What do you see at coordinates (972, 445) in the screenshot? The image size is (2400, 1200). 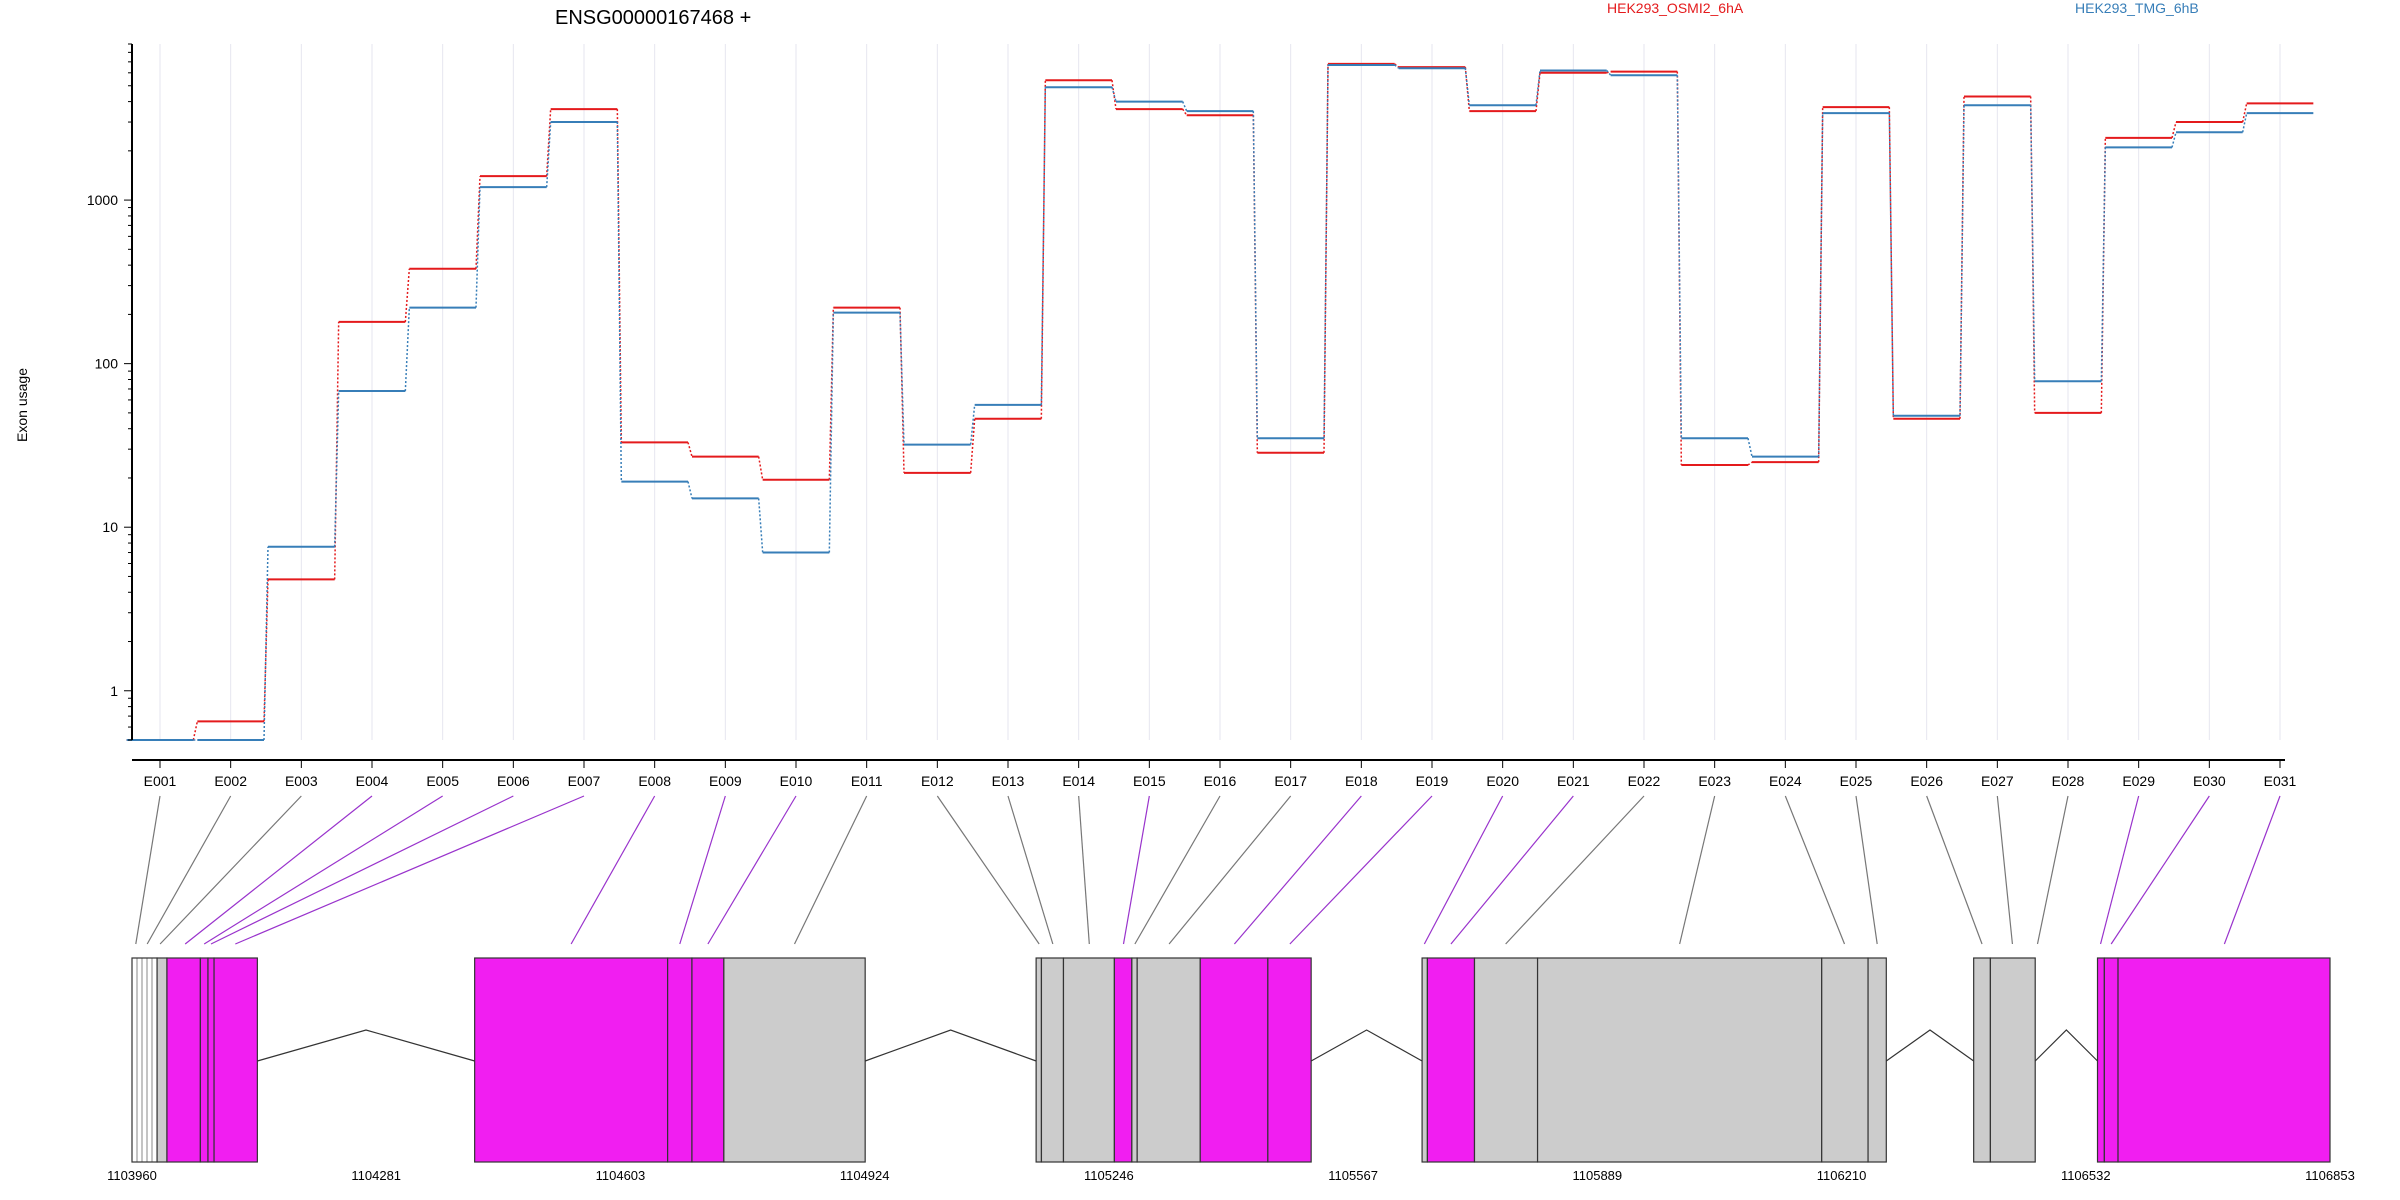 I see `series-hek293-osmi2-6ha-step-e012` at bounding box center [972, 445].